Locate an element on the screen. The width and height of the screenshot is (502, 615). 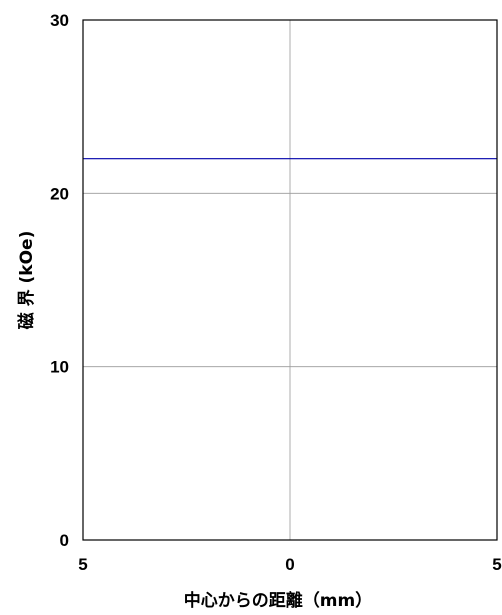
x-tick-label: 0 is located at coordinates (289, 564).